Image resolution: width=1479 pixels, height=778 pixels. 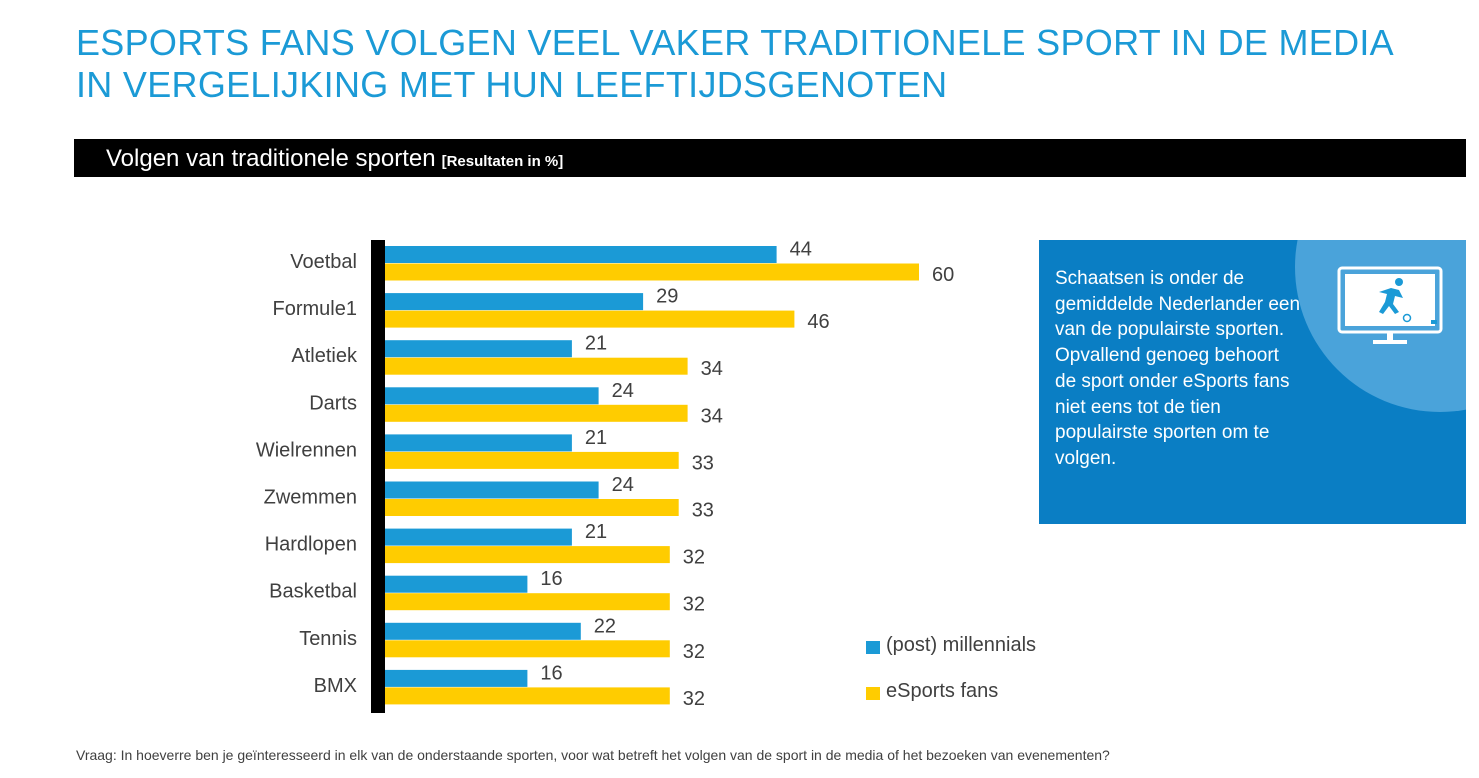 I want to click on bar-tennis-series1, so click(x=527, y=649).